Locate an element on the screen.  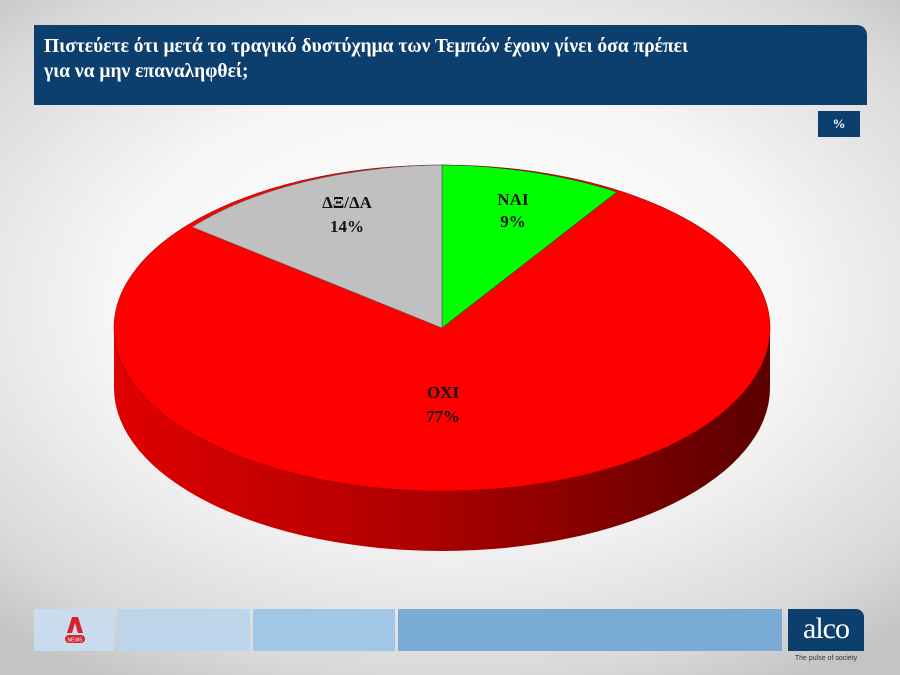
svg-text: NEWS is located at coordinates (76, 641).